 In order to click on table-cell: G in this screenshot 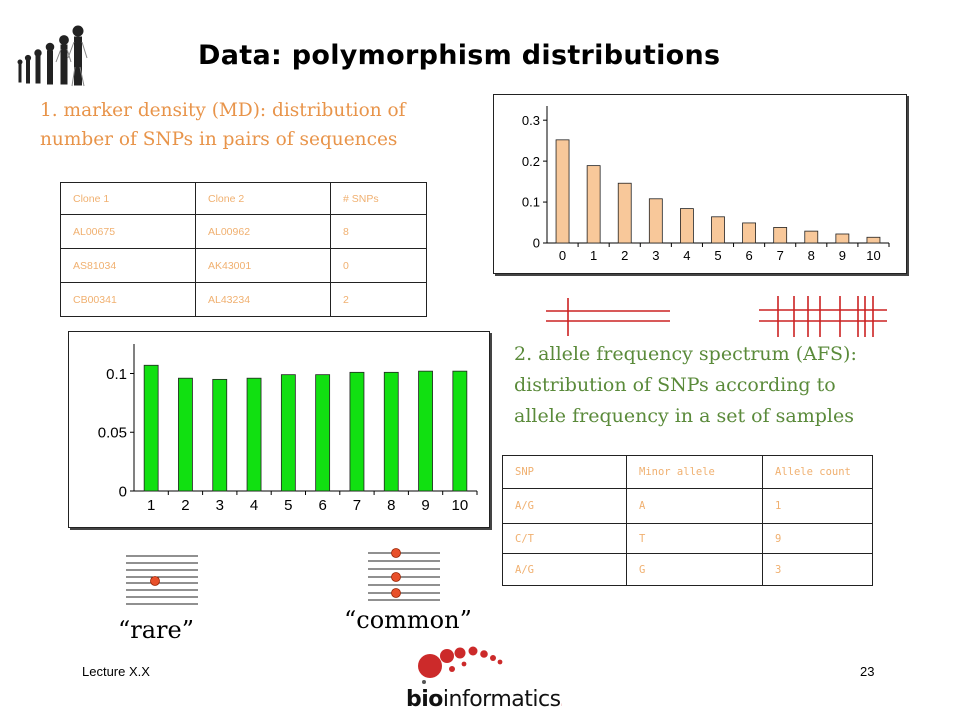, I will do `click(694, 569)`.